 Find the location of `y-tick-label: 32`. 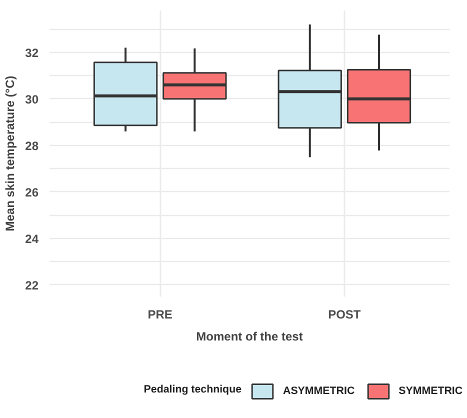

y-tick-label: 32 is located at coordinates (32, 53).